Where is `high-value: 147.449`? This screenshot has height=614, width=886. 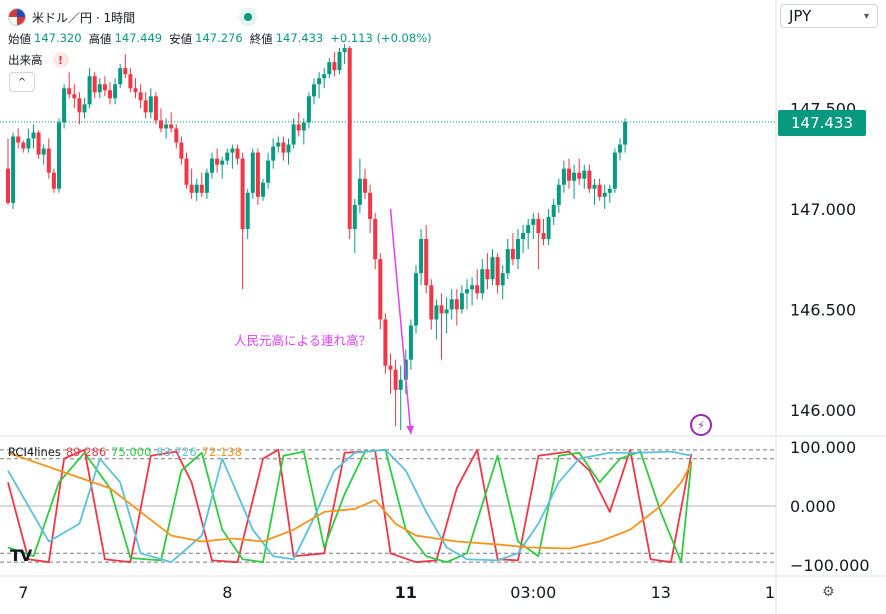
high-value: 147.449 is located at coordinates (138, 38).